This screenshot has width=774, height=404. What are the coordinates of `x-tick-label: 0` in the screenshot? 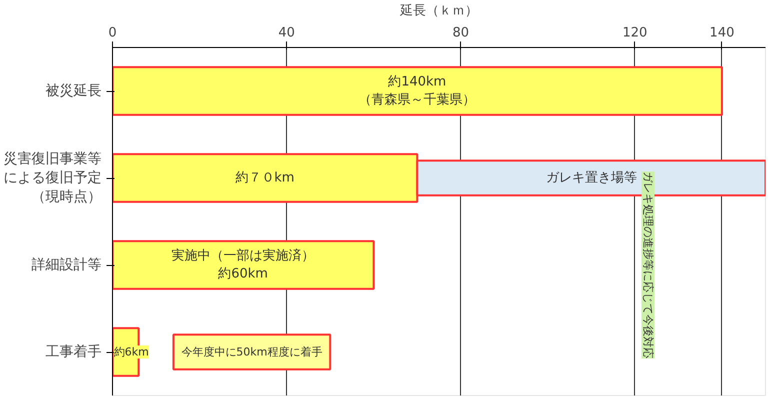 It's located at (112, 33).